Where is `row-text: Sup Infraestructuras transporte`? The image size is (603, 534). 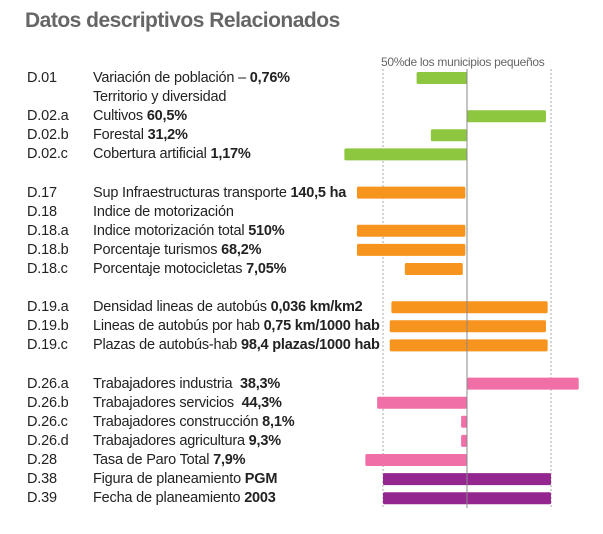 row-text: Sup Infraestructuras transporte is located at coordinates (192, 192).